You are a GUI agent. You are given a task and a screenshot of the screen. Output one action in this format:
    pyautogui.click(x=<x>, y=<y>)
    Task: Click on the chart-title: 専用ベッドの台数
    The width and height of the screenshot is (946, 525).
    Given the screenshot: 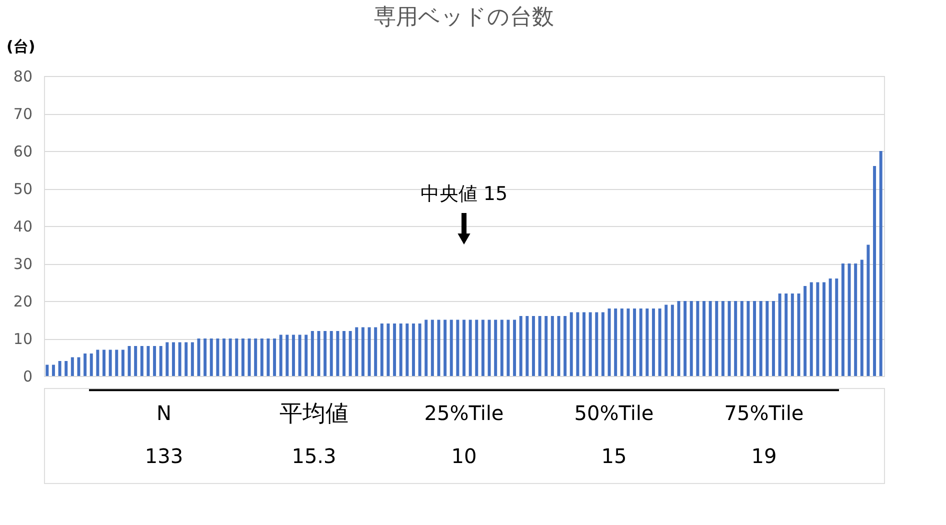 What is the action you would take?
    pyautogui.click(x=464, y=17)
    